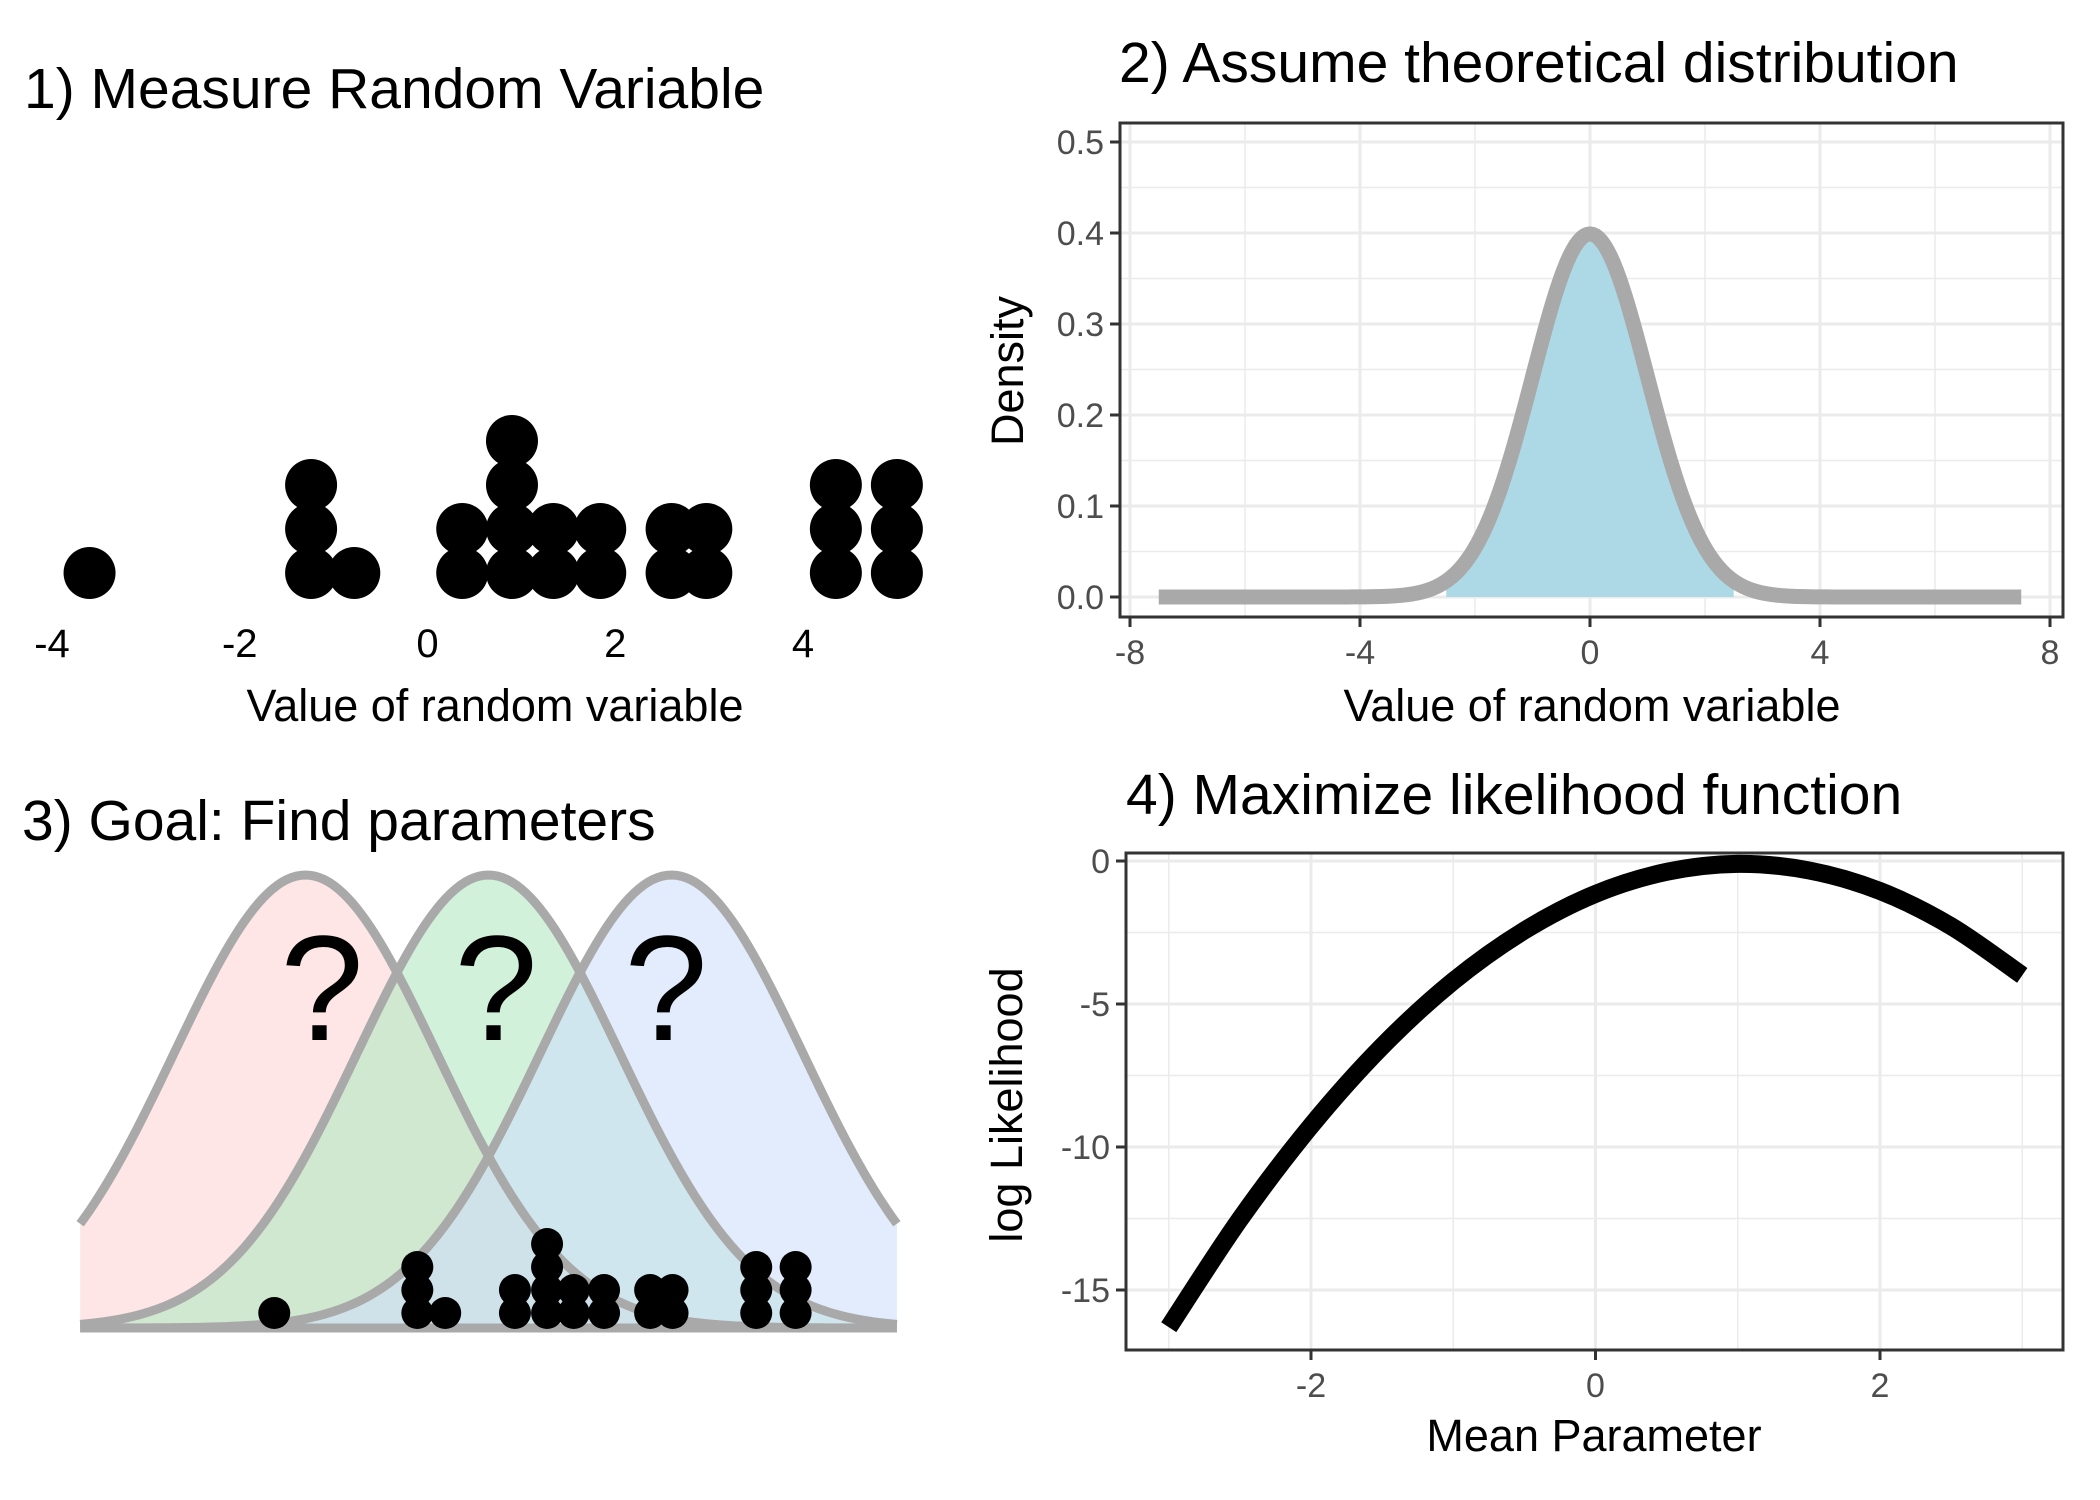  What do you see at coordinates (1095, 1005) in the screenshot?
I see `y-tick-label: -5` at bounding box center [1095, 1005].